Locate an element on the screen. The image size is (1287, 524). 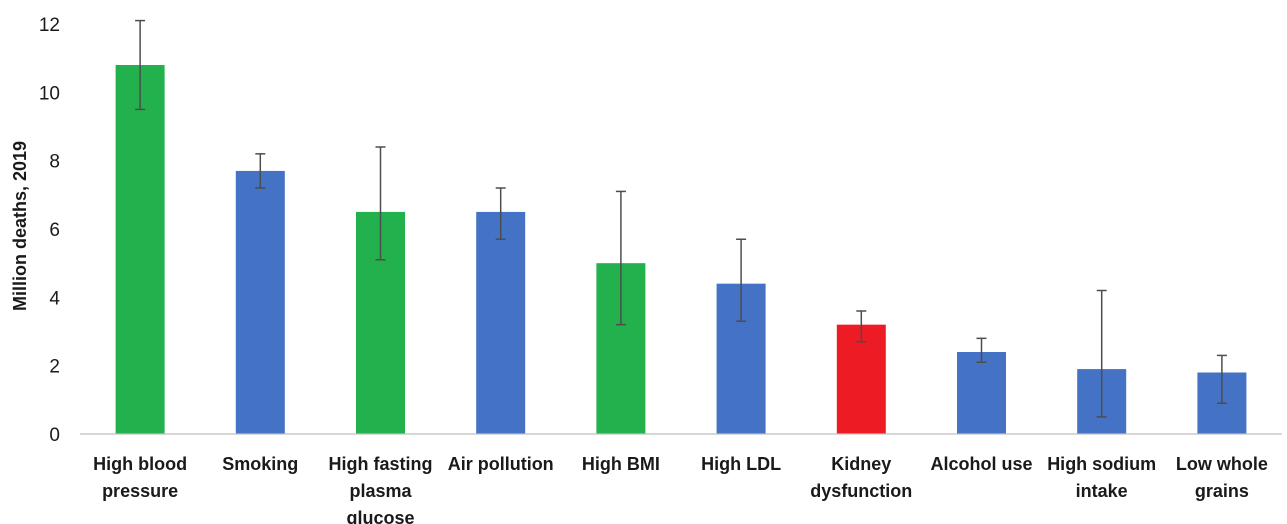
category-label: Kidney dysfunction is located at coordinates (861, 477).